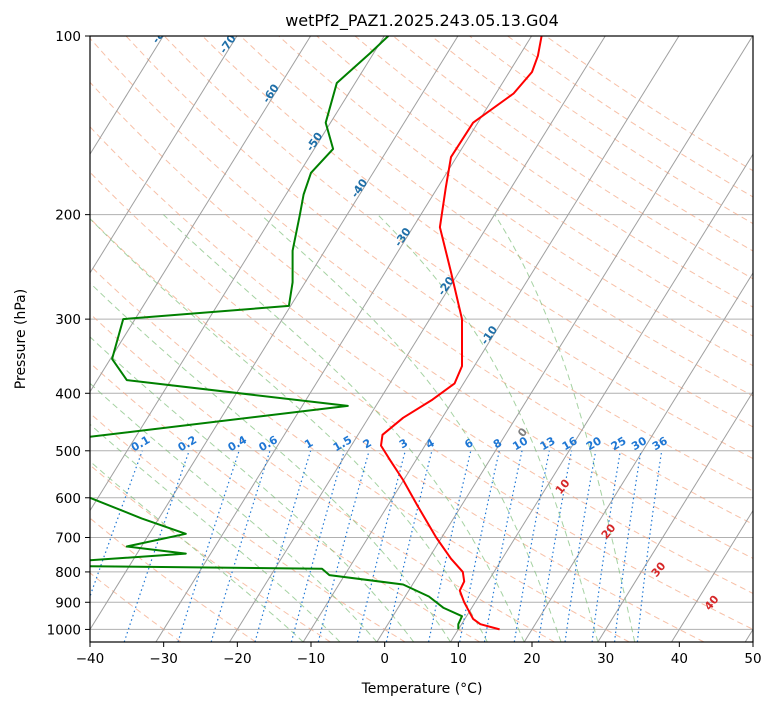 The image size is (775, 708). What do you see at coordinates (458, 659) in the screenshot?
I see `x-tick-label: 10` at bounding box center [458, 659].